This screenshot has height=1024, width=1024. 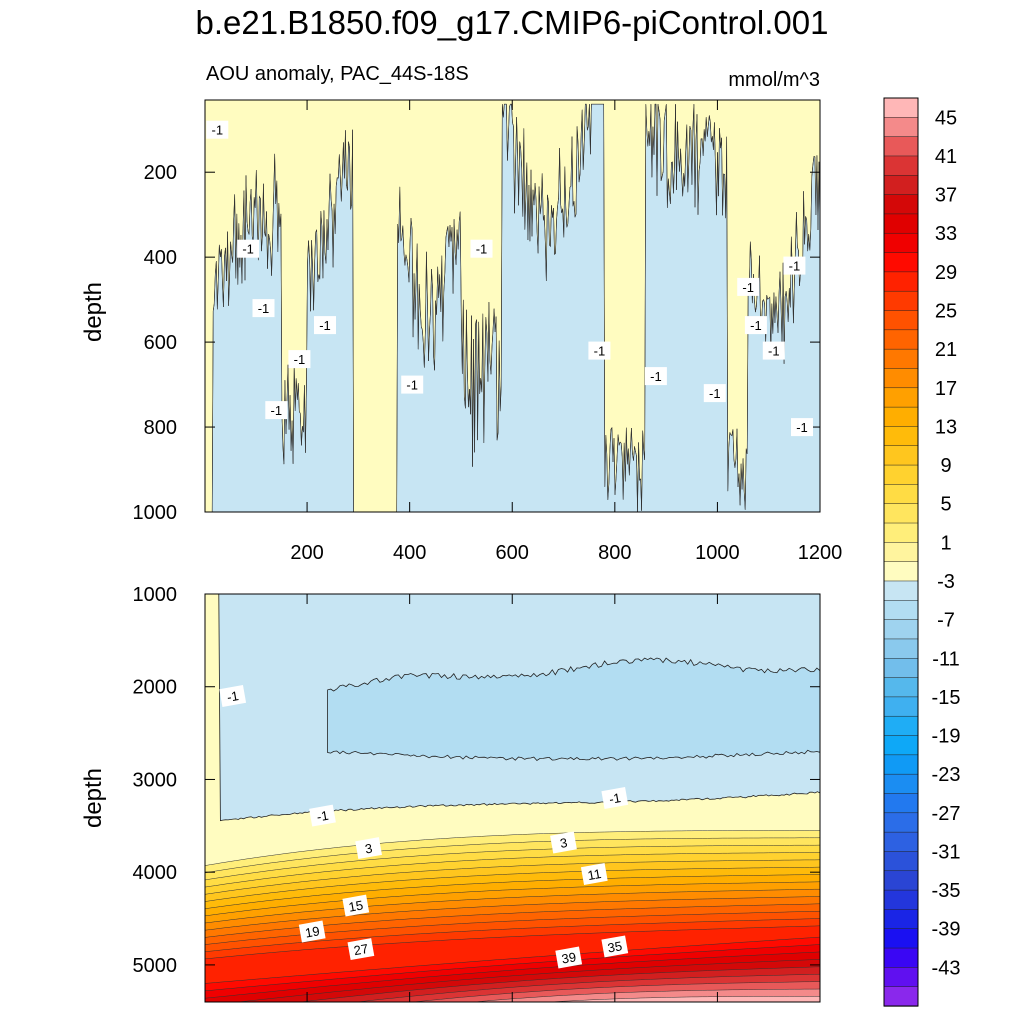 I want to click on contour-label: 19, so click(x=312, y=931).